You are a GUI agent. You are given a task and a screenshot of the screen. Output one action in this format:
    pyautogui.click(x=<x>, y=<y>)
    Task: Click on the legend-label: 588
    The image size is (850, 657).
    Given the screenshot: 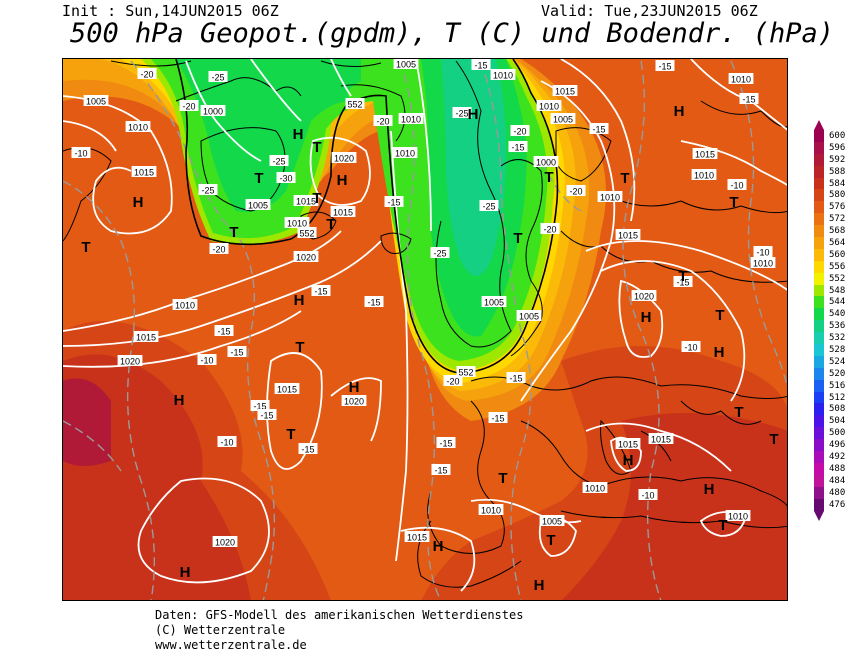 What is the action you would take?
    pyautogui.click(x=837, y=171)
    